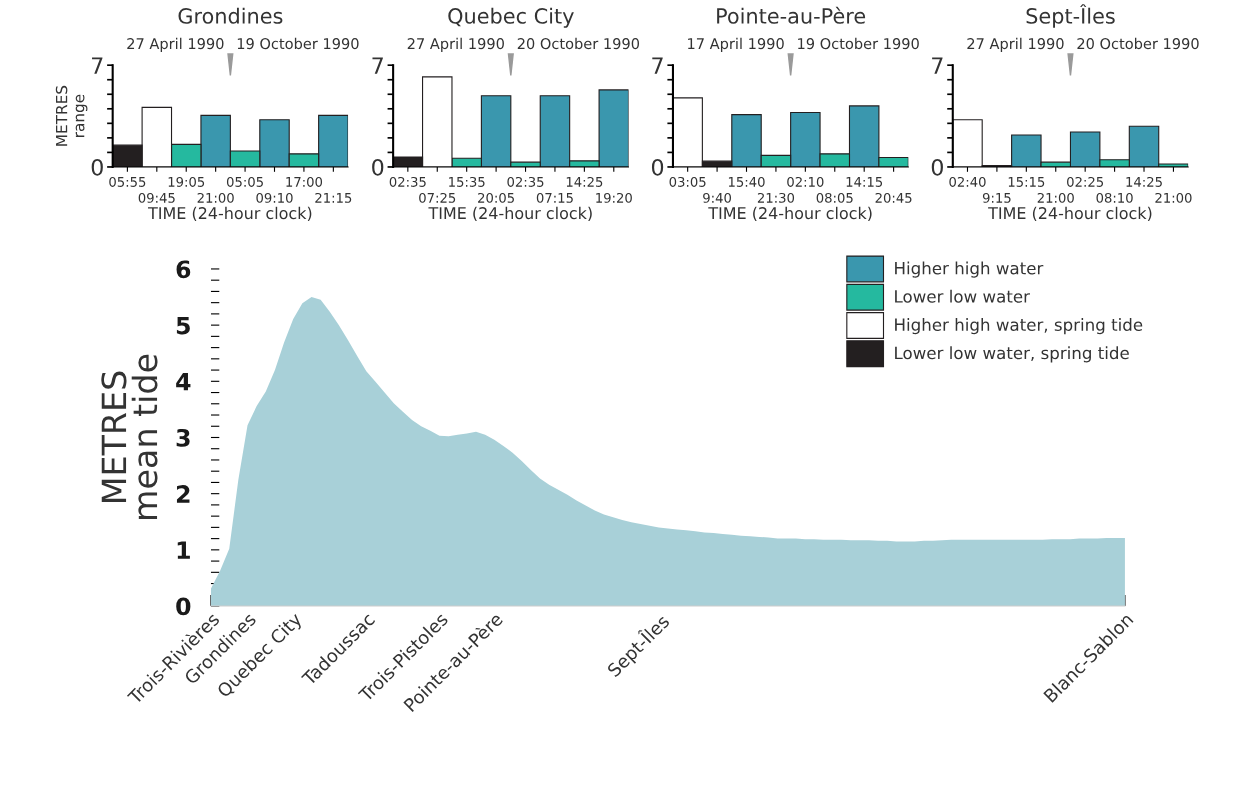 This screenshot has height=795, width=1252. Describe the element at coordinates (805, 181) in the screenshot. I see `x-tick-label: 02:10` at that location.